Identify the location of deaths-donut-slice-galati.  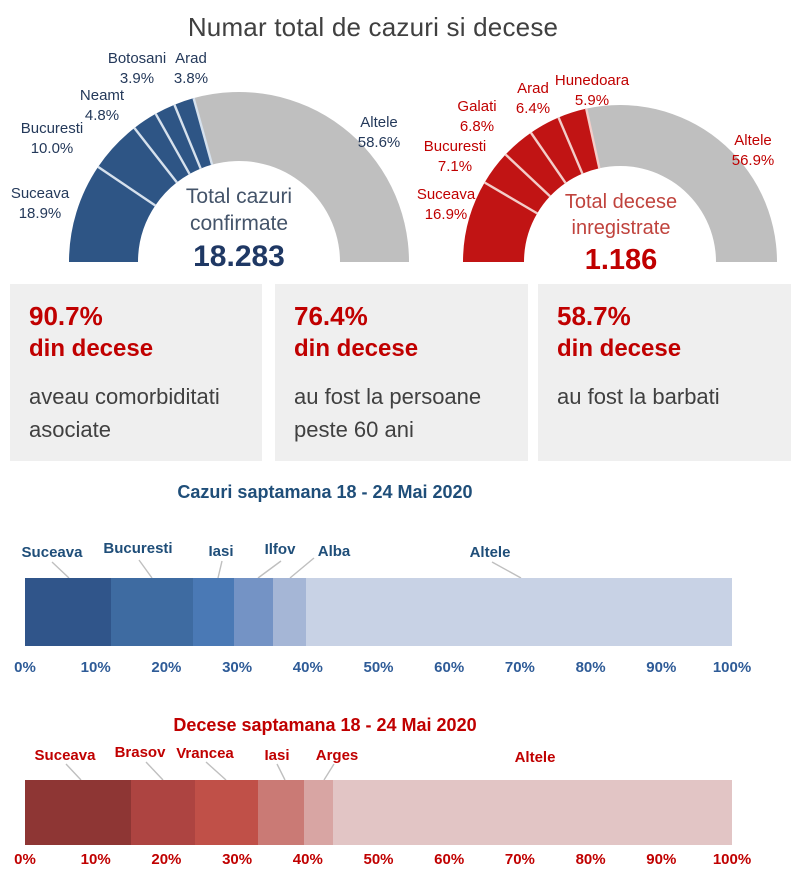
(535, 164).